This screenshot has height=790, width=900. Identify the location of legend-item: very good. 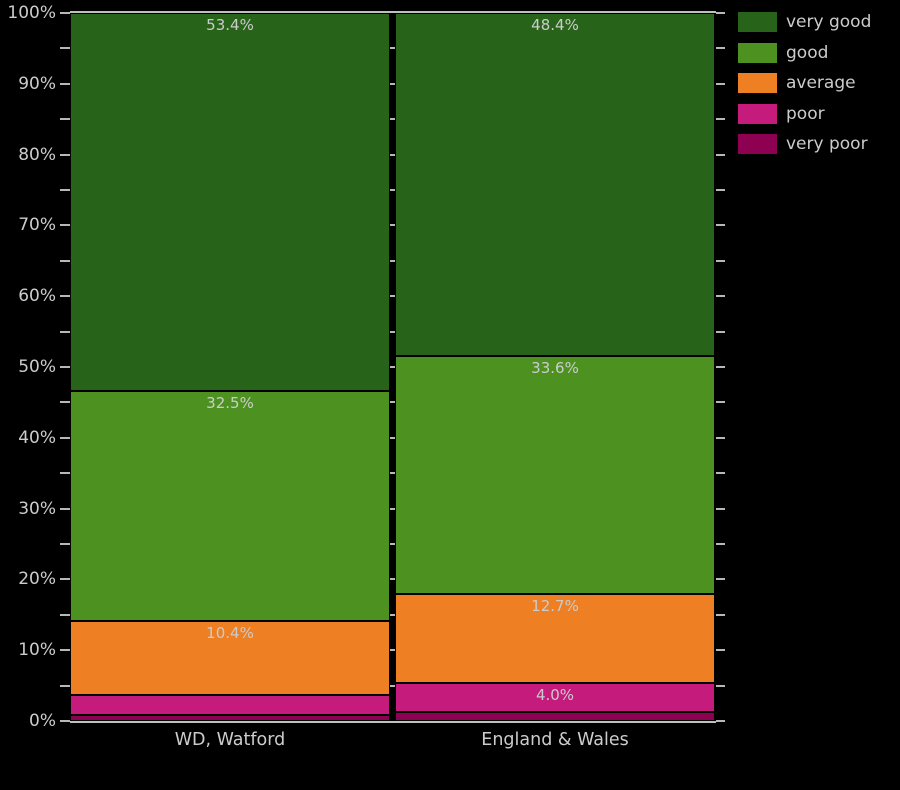
(813, 22).